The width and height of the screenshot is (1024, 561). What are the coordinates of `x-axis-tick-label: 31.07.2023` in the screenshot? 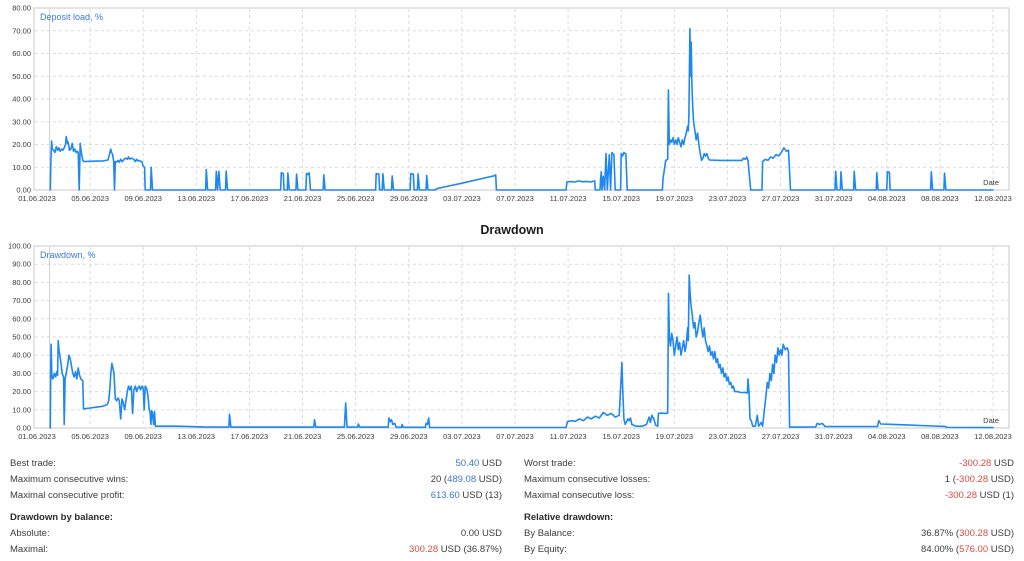 It's located at (834, 436).